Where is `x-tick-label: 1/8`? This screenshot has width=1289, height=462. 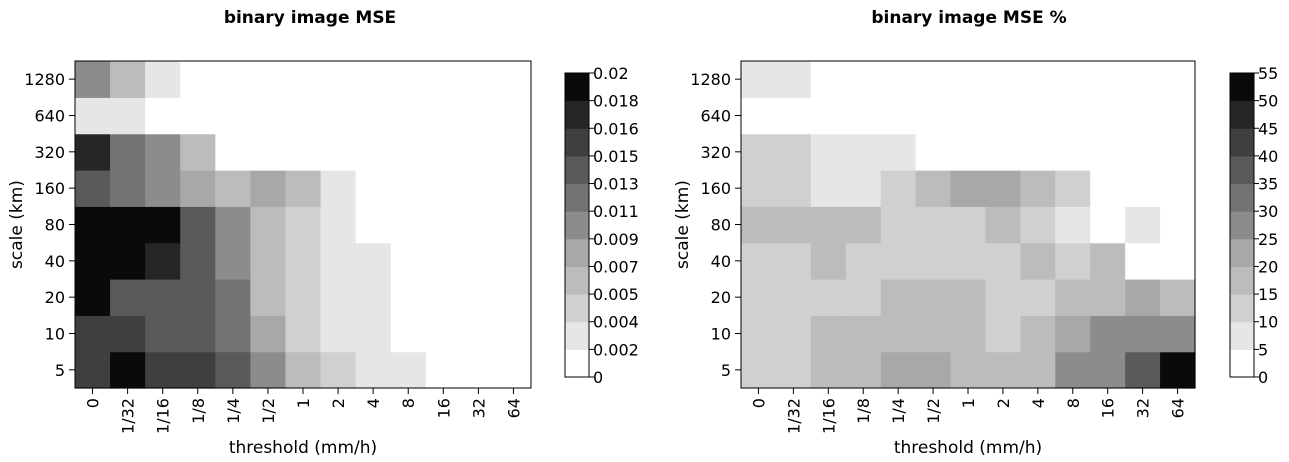 x-tick-label: 1/8 is located at coordinates (863, 411).